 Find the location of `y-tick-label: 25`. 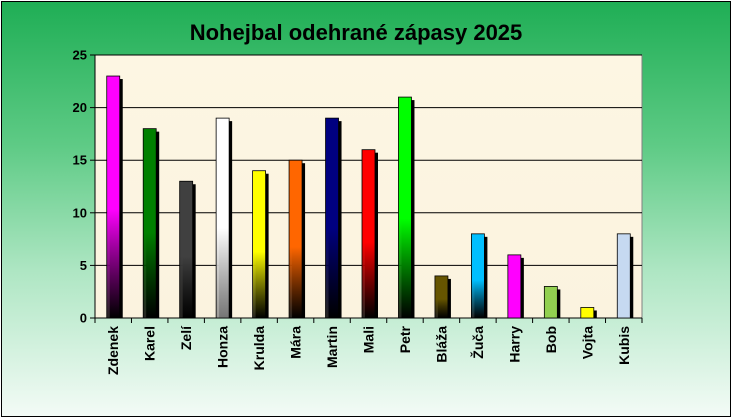

y-tick-label: 25 is located at coordinates (80, 55).